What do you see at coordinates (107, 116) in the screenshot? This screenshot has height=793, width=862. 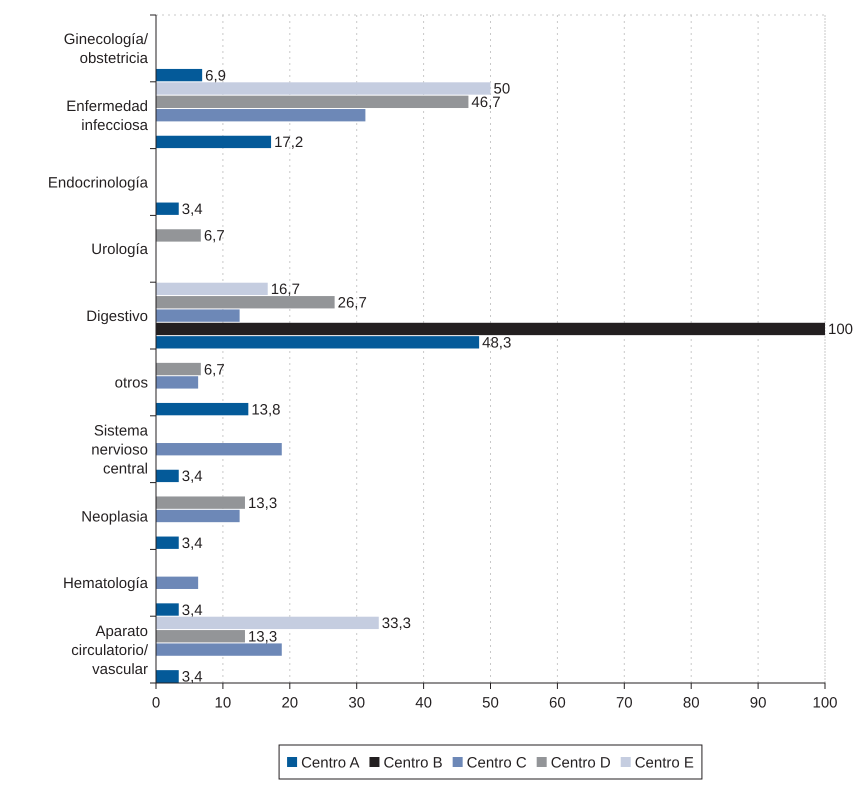 I see `y-tick-label: Enfermedad infecciosa` at bounding box center [107, 116].